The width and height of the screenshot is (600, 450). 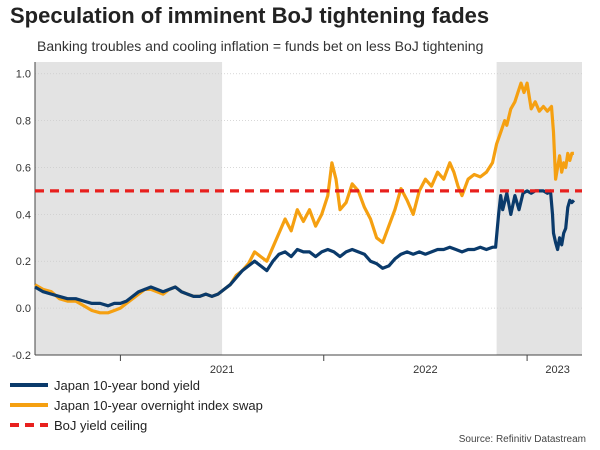 I want to click on y-tick-label: 0.2, so click(x=23, y=262).